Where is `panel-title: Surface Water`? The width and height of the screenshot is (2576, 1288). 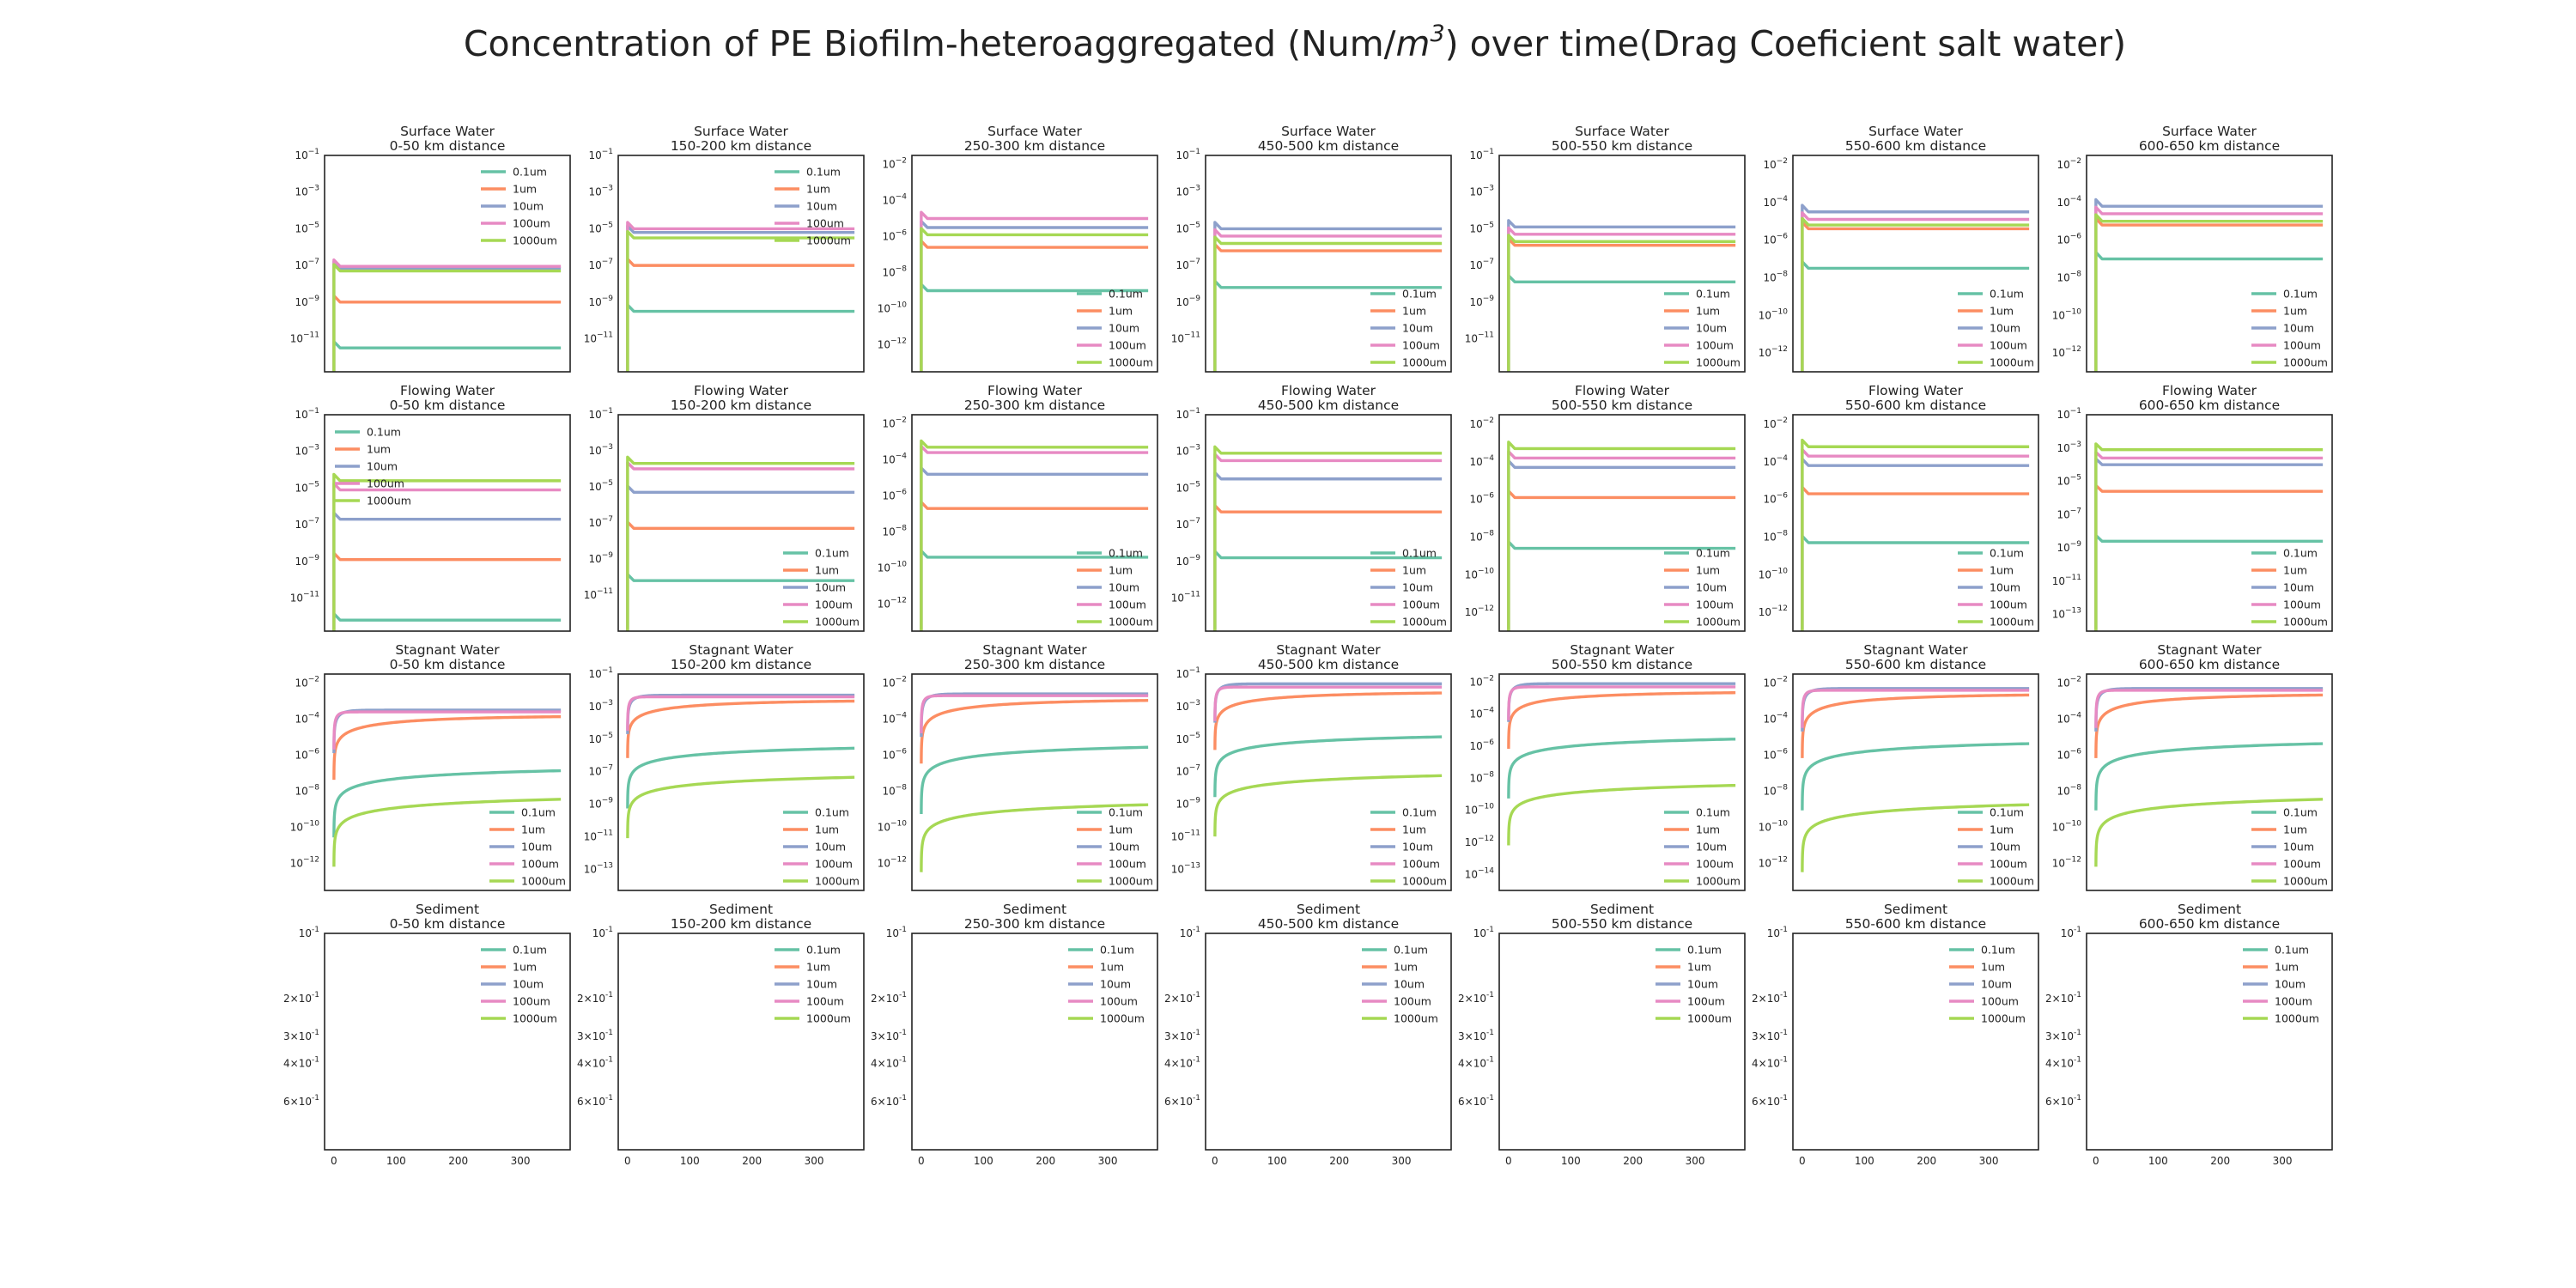
panel-title: Surface Water is located at coordinates (1034, 132).